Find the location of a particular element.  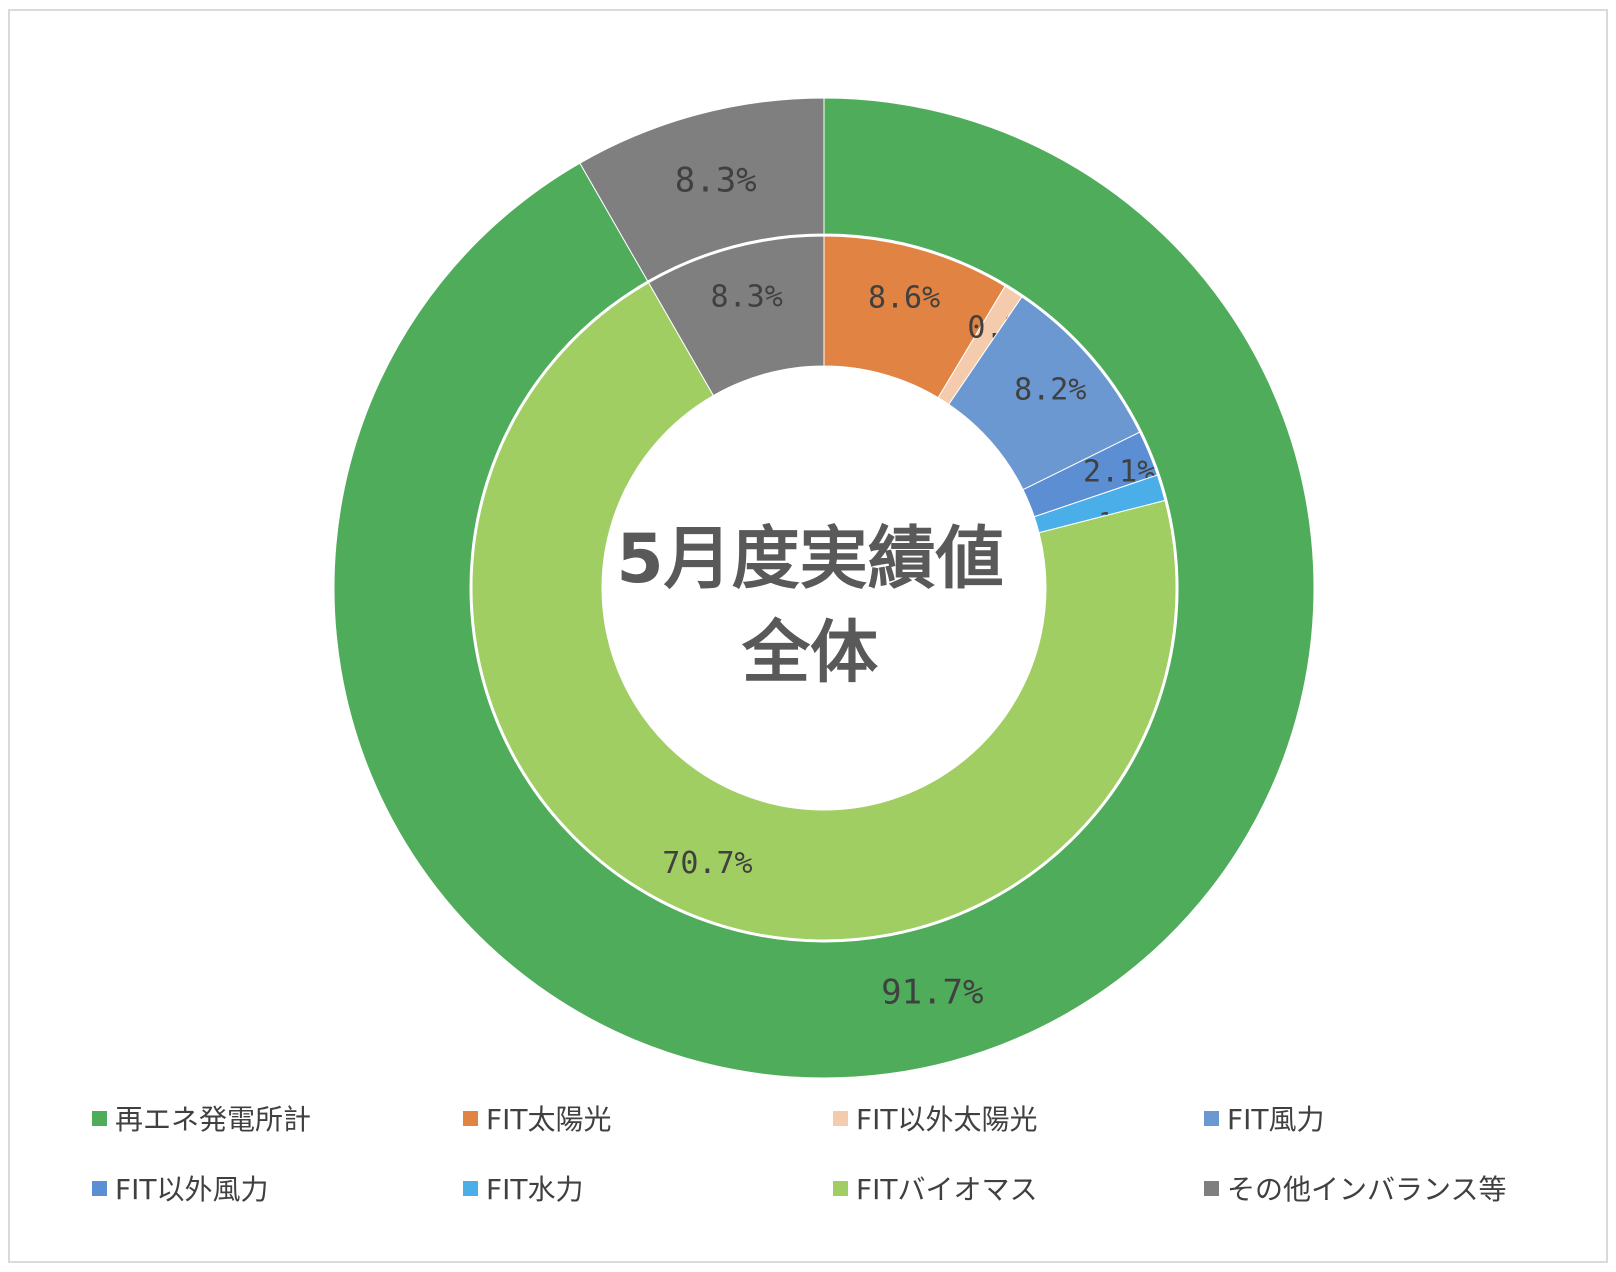

outer-ring-data-label-1: 8.3% is located at coordinates (716, 181).